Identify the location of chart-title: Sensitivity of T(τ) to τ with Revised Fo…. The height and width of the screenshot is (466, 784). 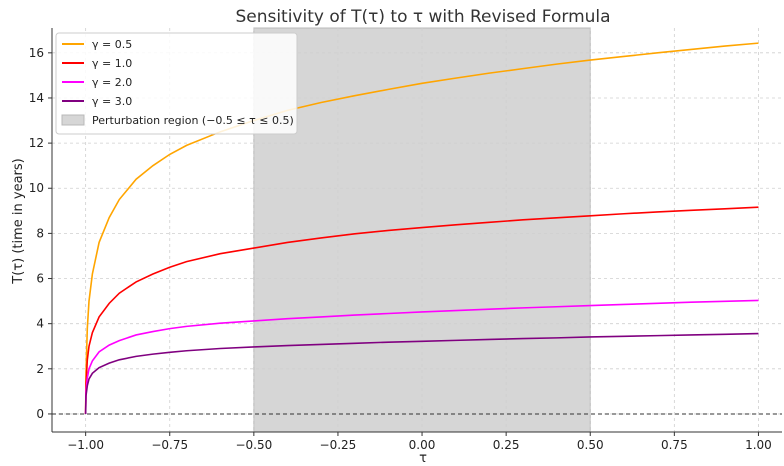
(422, 17).